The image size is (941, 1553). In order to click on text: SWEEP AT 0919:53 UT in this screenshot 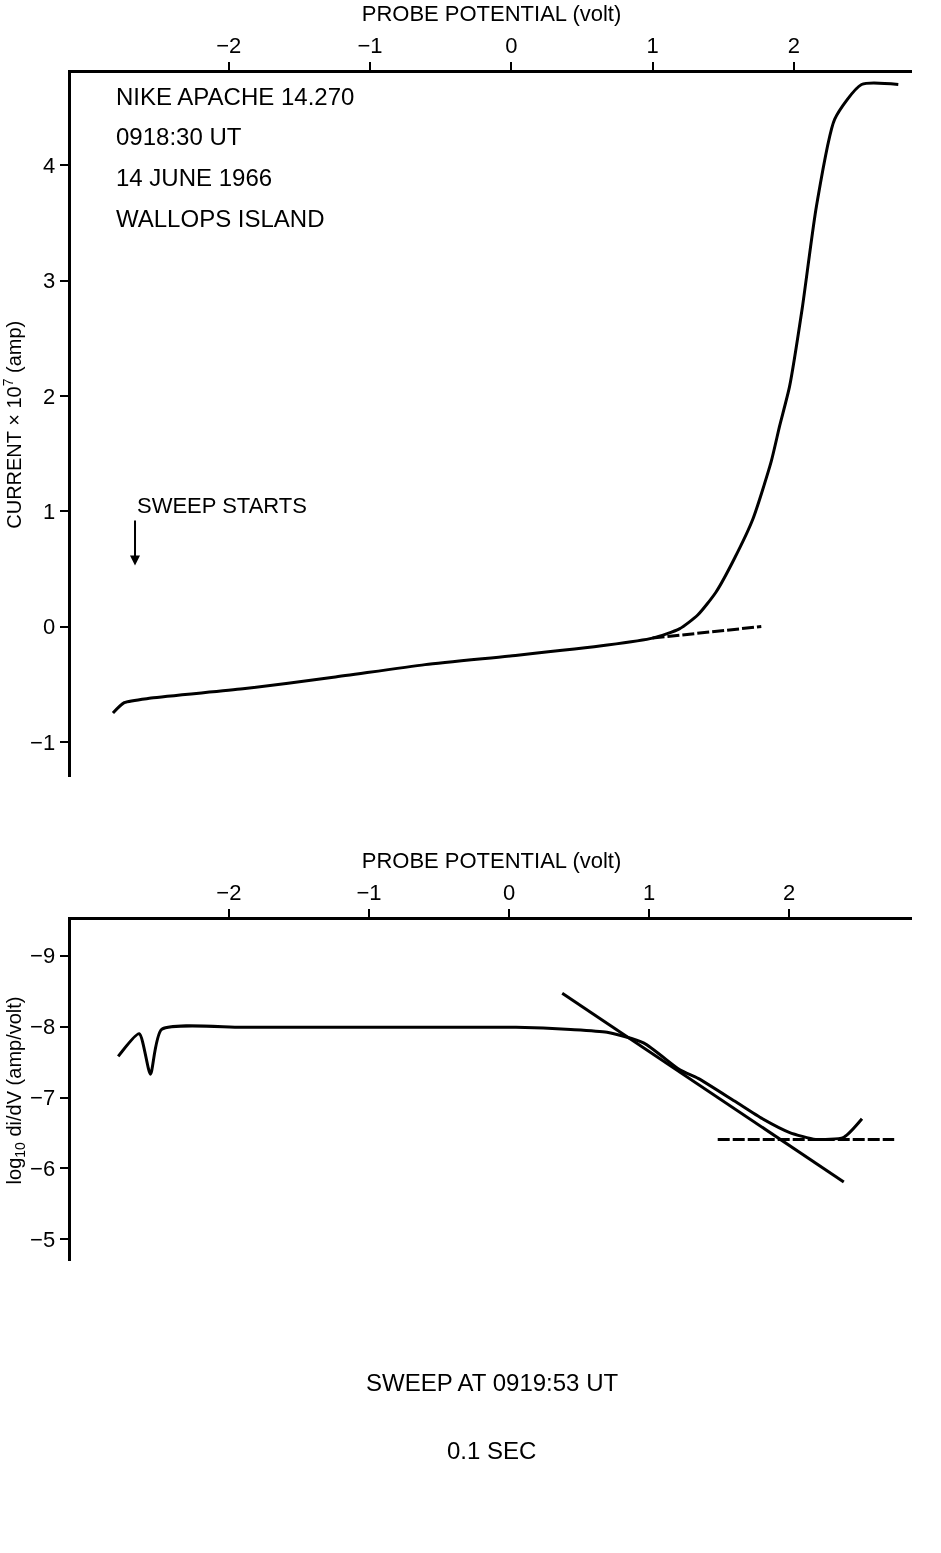, I will do `click(492, 1382)`.